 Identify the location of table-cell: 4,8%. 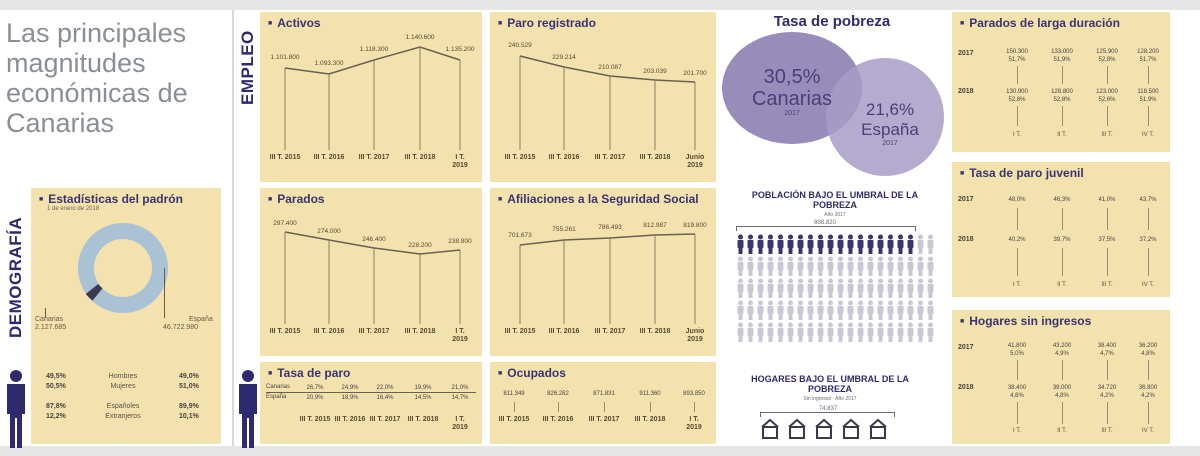
(1148, 354).